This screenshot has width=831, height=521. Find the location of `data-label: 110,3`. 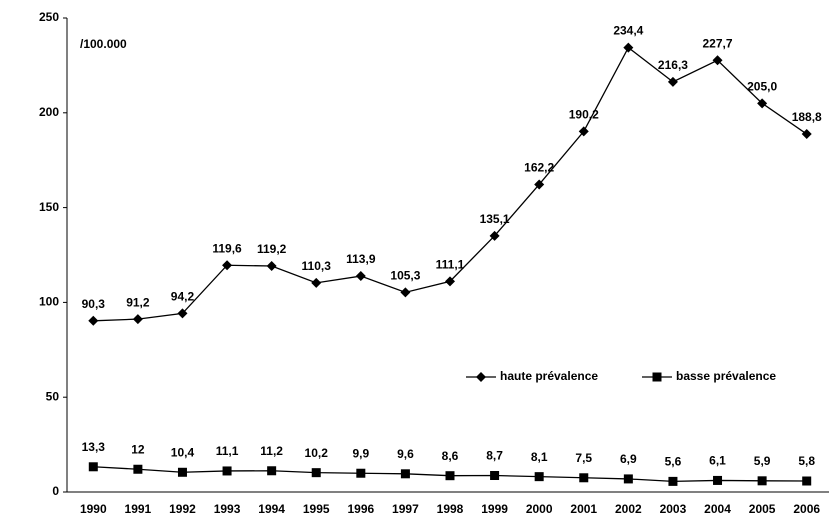

data-label: 110,3 is located at coordinates (317, 266).